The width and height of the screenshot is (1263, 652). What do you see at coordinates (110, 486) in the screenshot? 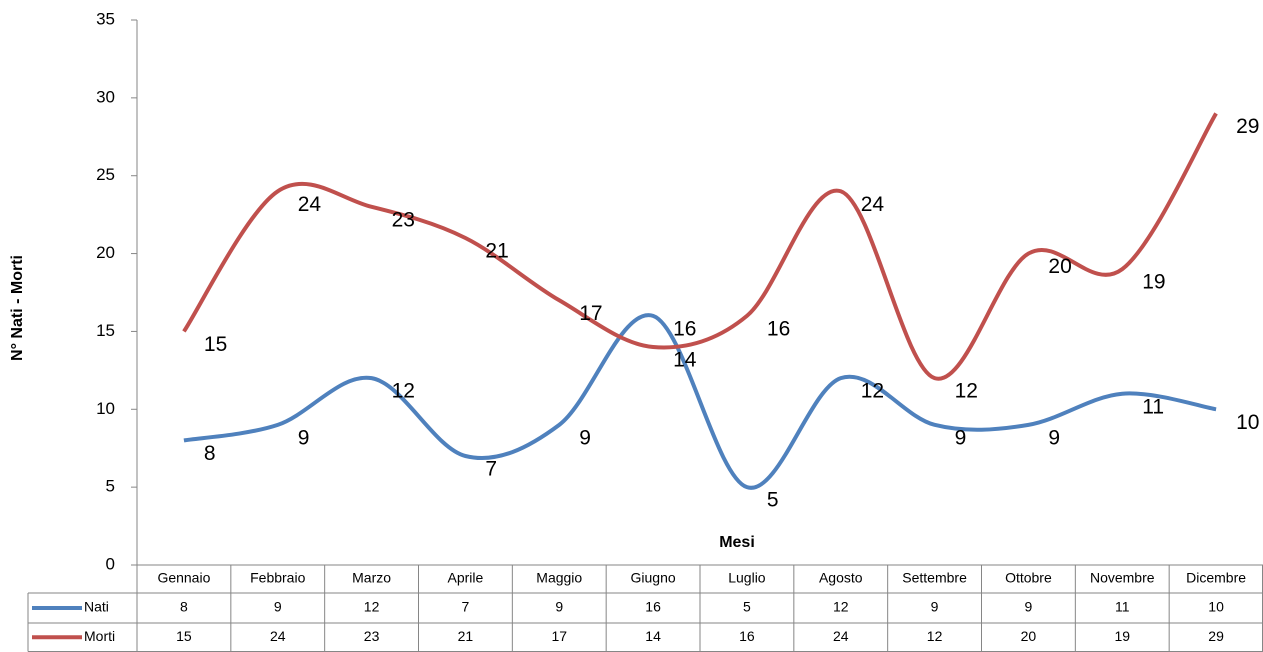
I see `y-tick-label: 5` at bounding box center [110, 486].